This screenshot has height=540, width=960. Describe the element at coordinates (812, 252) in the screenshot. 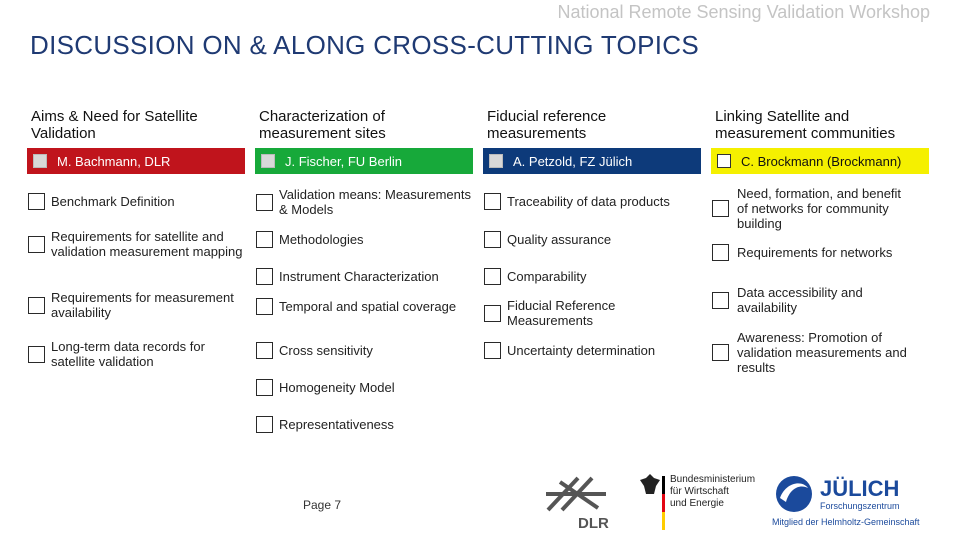

I see `list-item: Requirements for networks` at that location.